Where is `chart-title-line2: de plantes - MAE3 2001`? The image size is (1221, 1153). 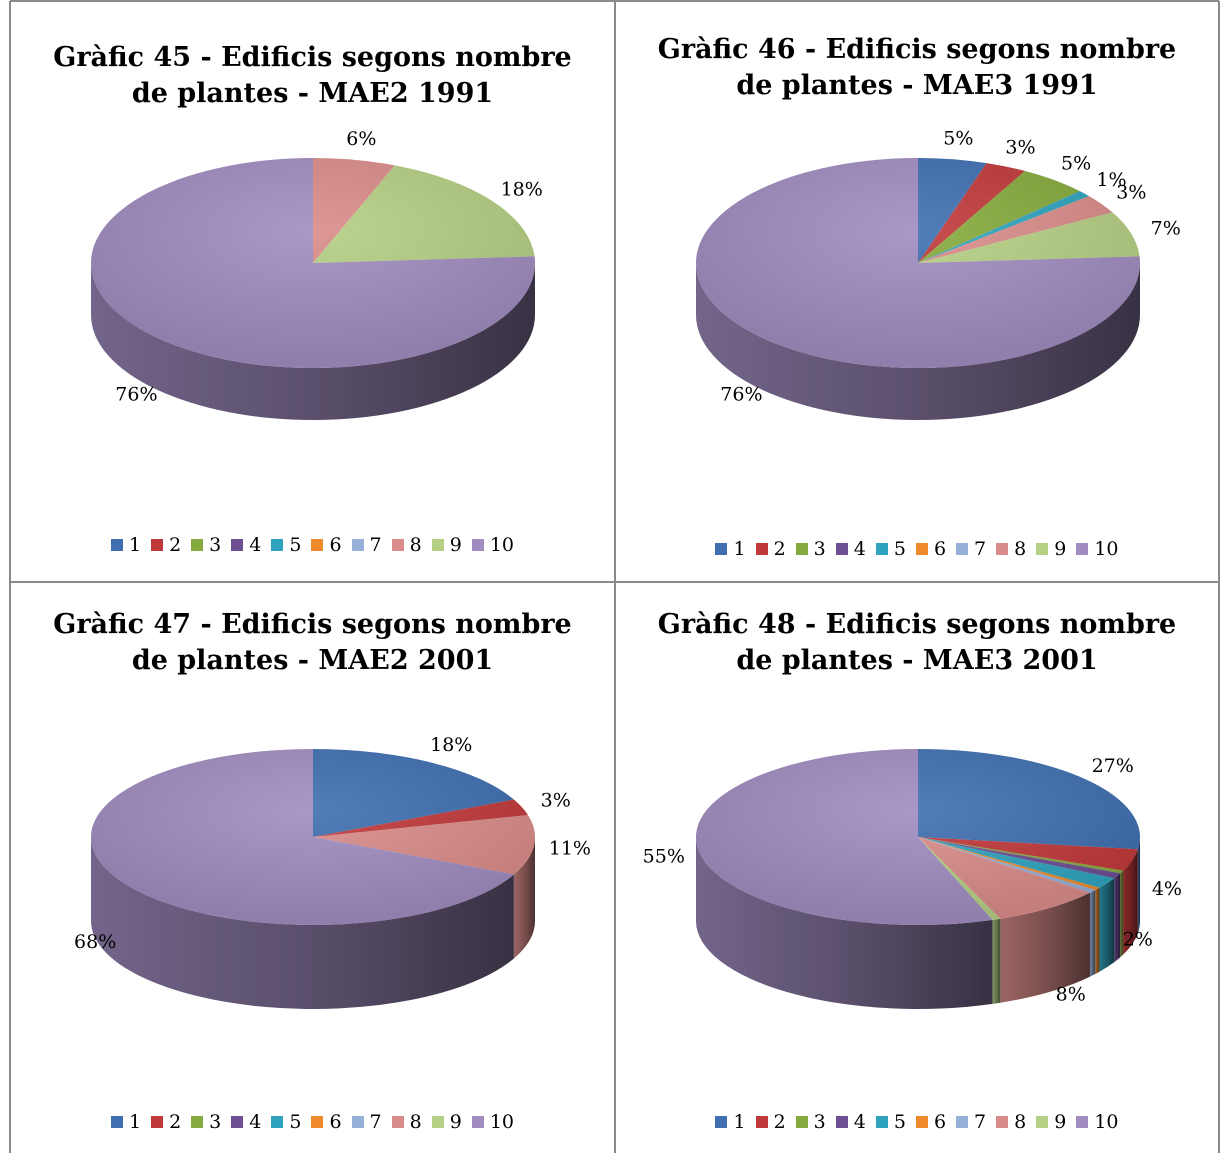
chart-title-line2: de plantes - MAE3 2001 is located at coordinates (917, 660).